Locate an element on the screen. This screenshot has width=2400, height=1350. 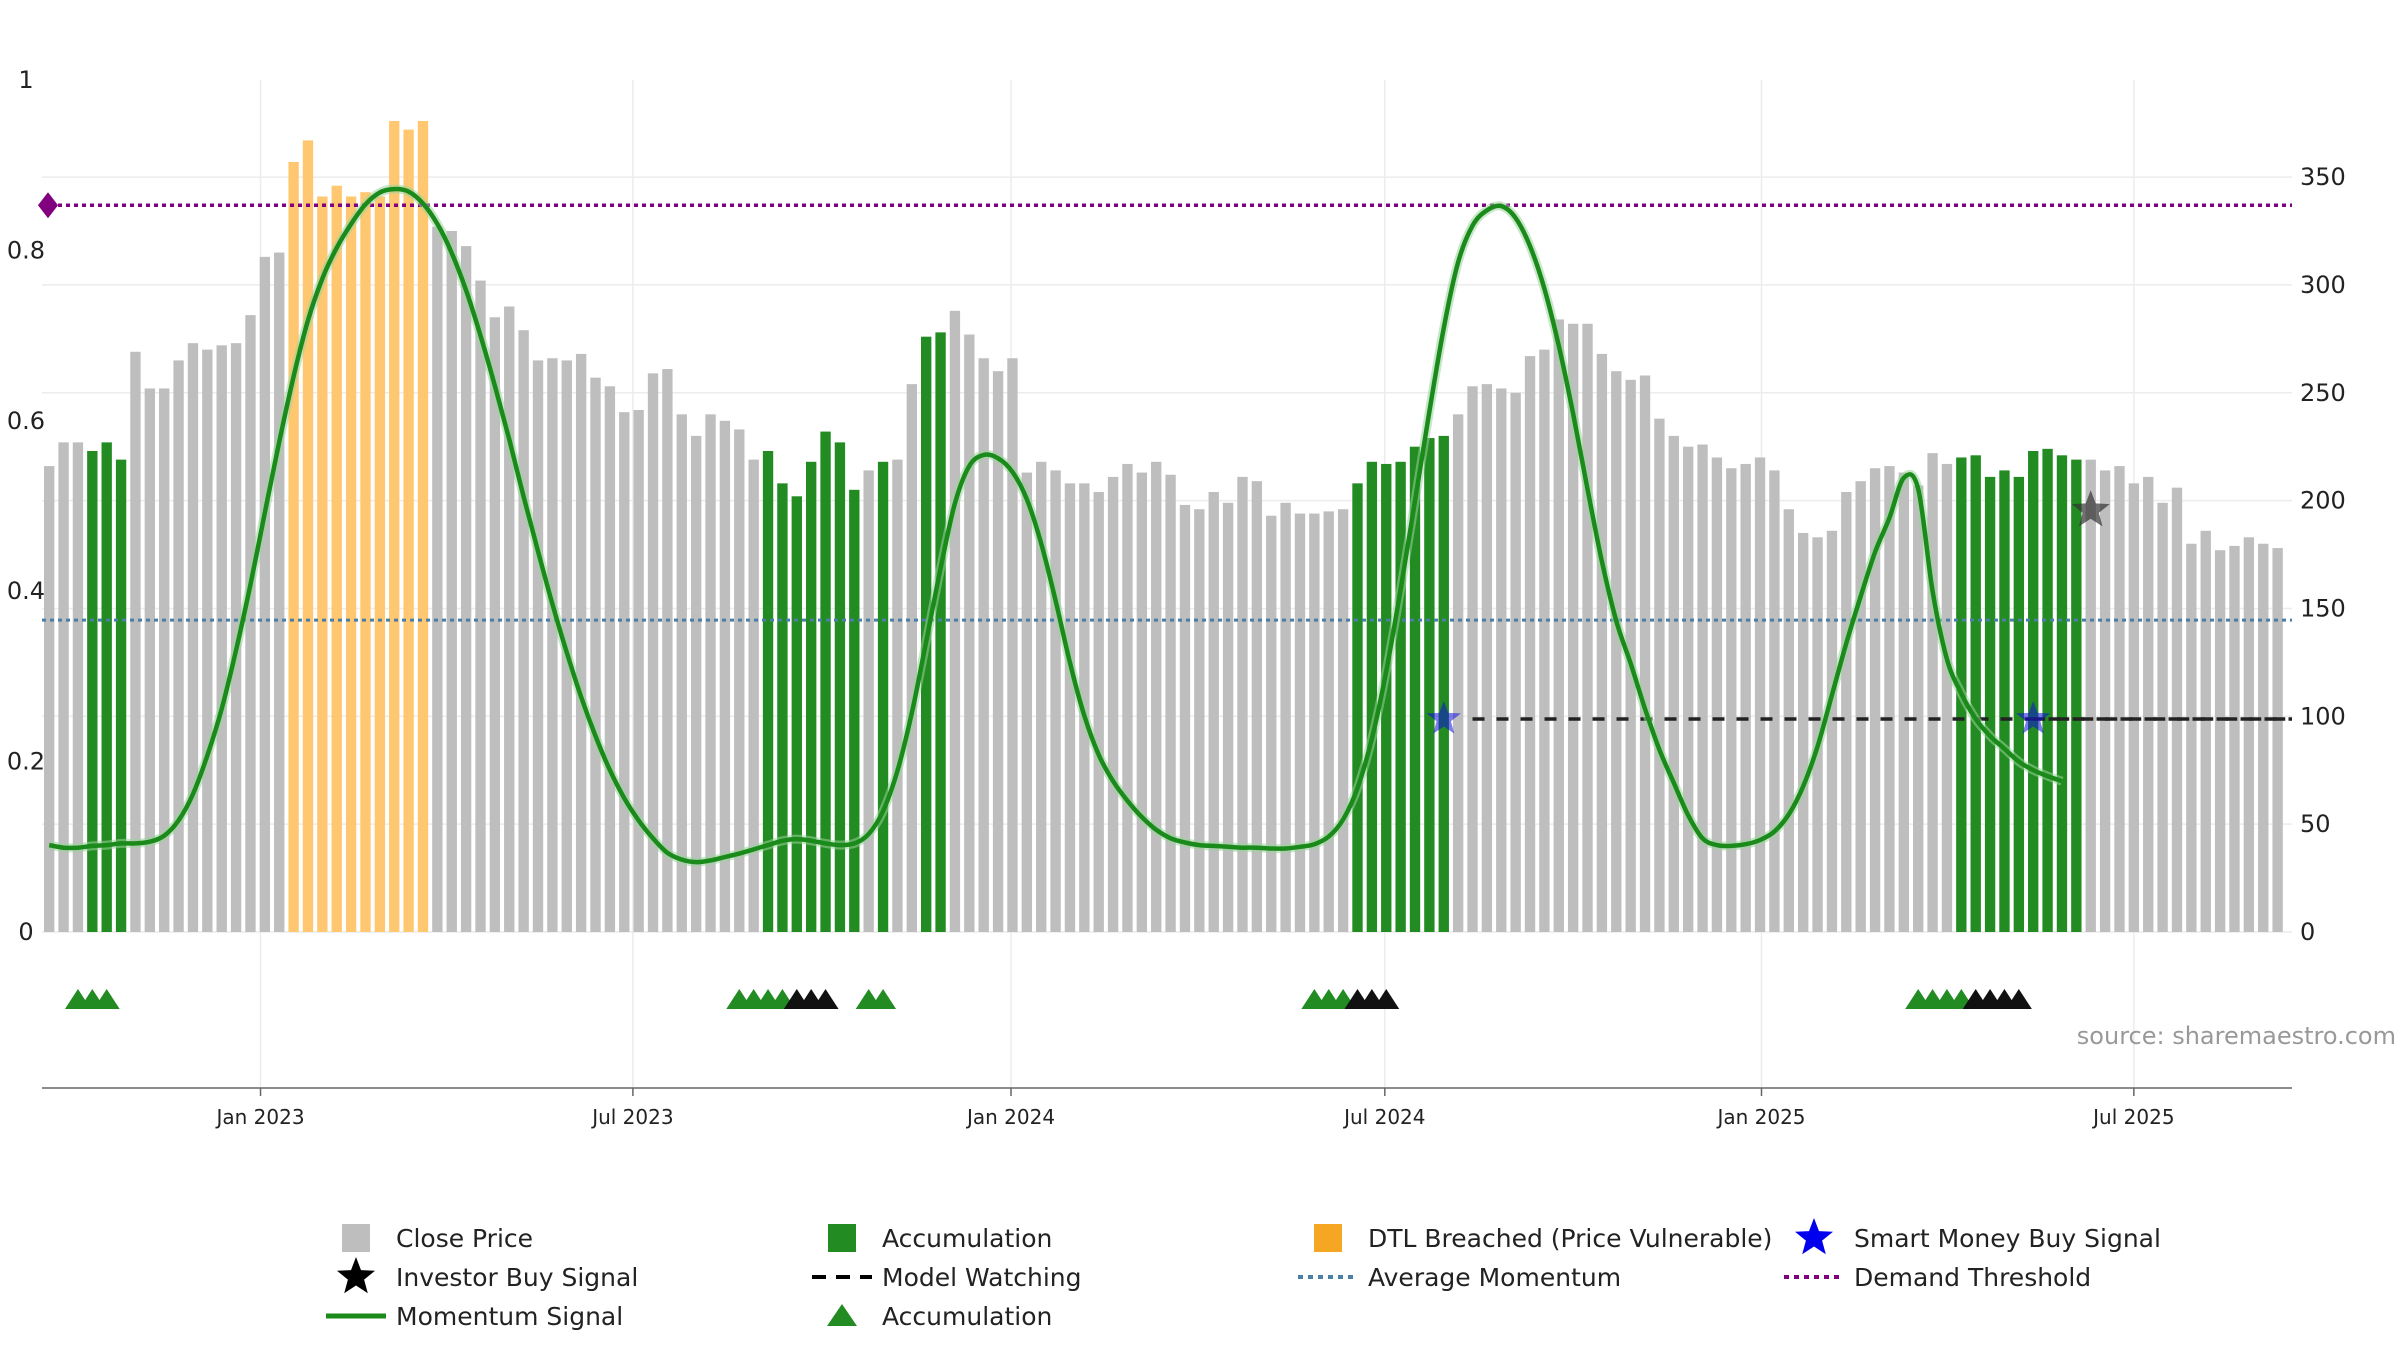
legend-item-dtl: DTL Breached (Price Vulnerable) is located at coordinates (1543, 1238).